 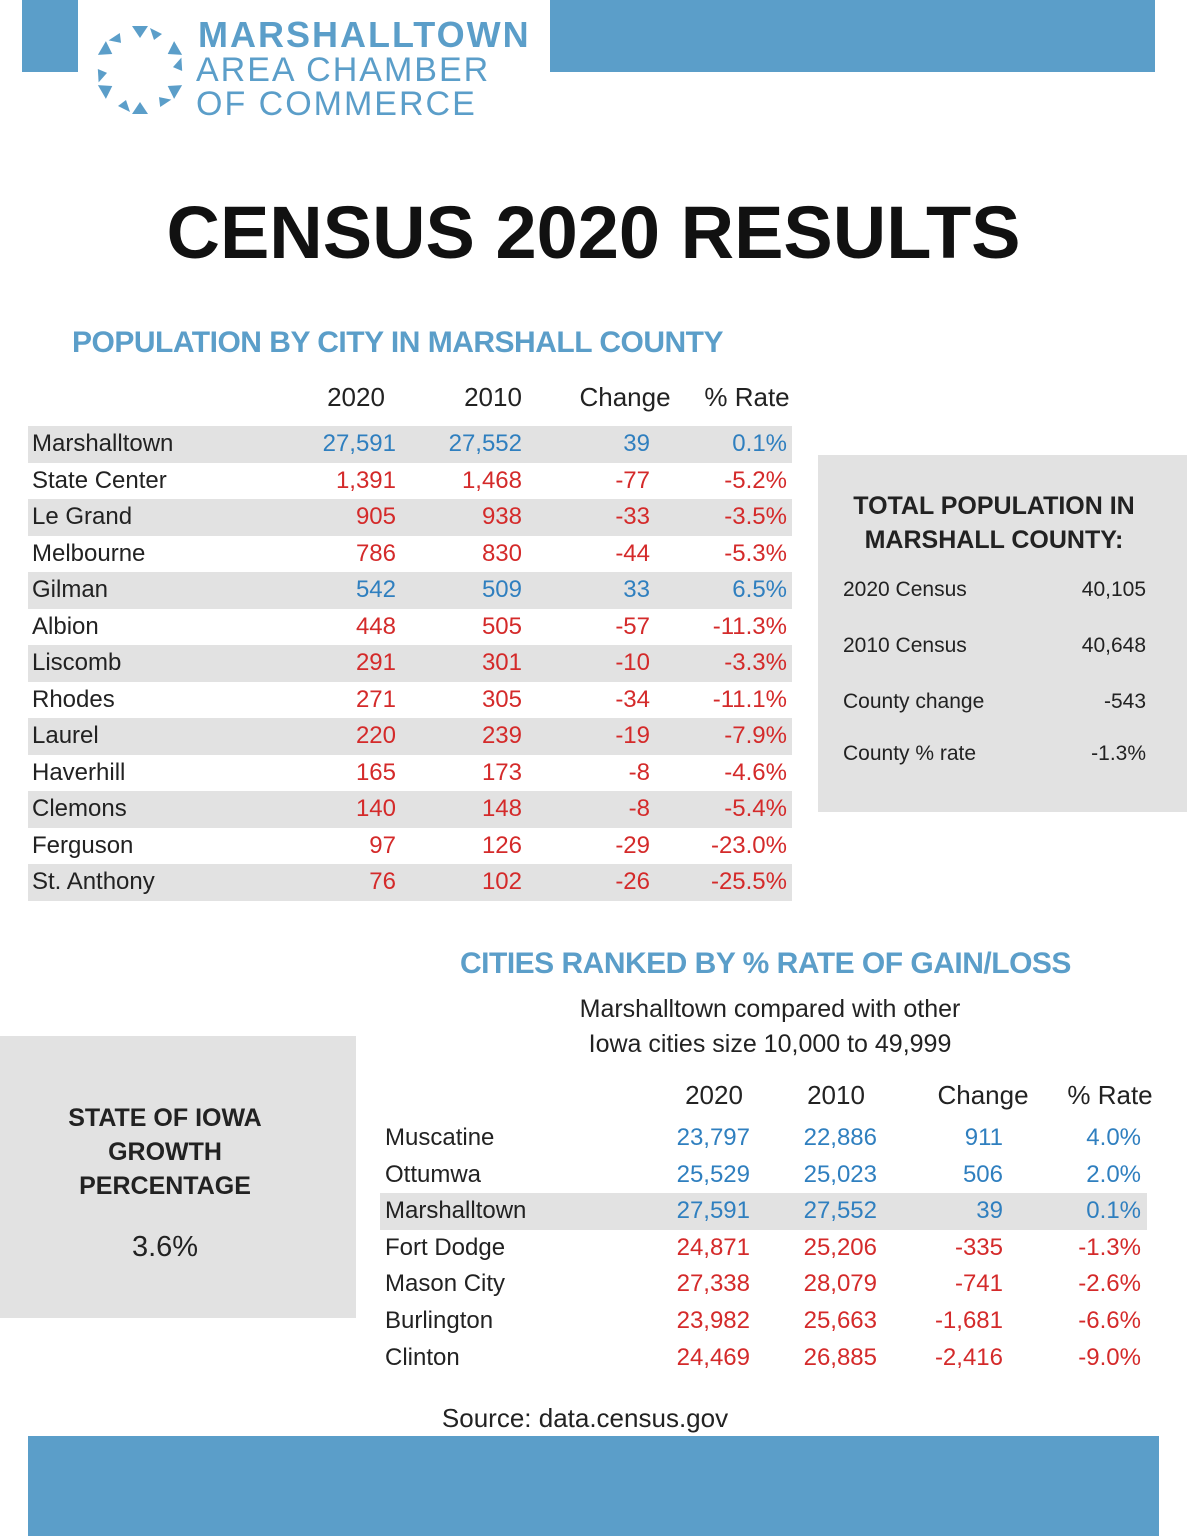 What do you see at coordinates (982, 1174) in the screenshot?
I see `cell: 506` at bounding box center [982, 1174].